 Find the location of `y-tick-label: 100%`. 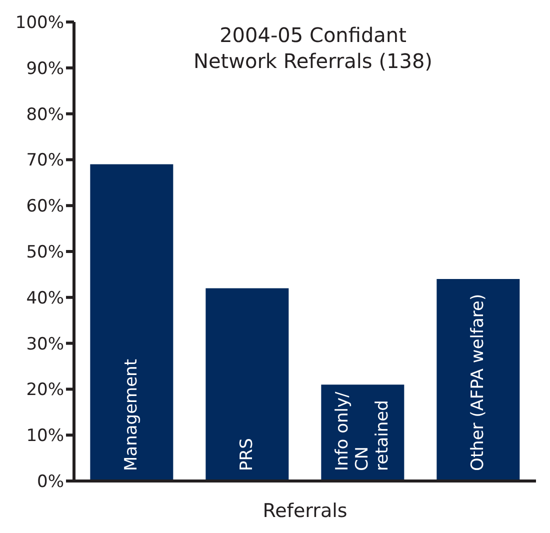

y-tick-label: 100% is located at coordinates (39, 23).